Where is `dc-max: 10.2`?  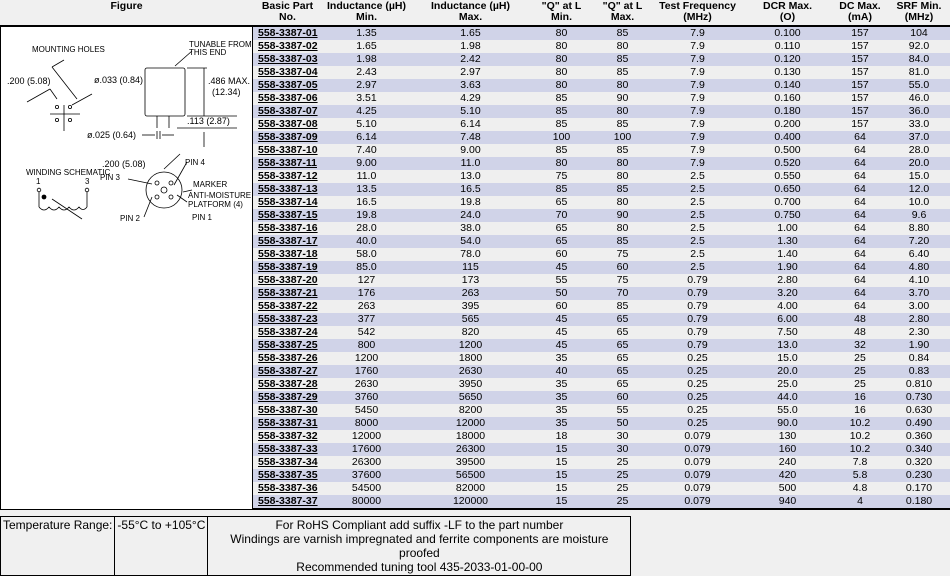 dc-max: 10.2 is located at coordinates (860, 423).